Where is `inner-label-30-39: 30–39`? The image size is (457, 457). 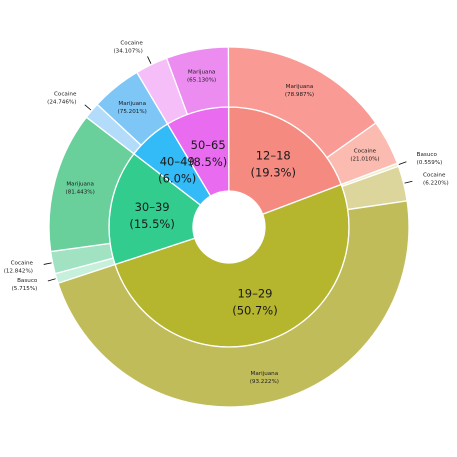
inner-label-30-39: 30–39 is located at coordinates (152, 207).